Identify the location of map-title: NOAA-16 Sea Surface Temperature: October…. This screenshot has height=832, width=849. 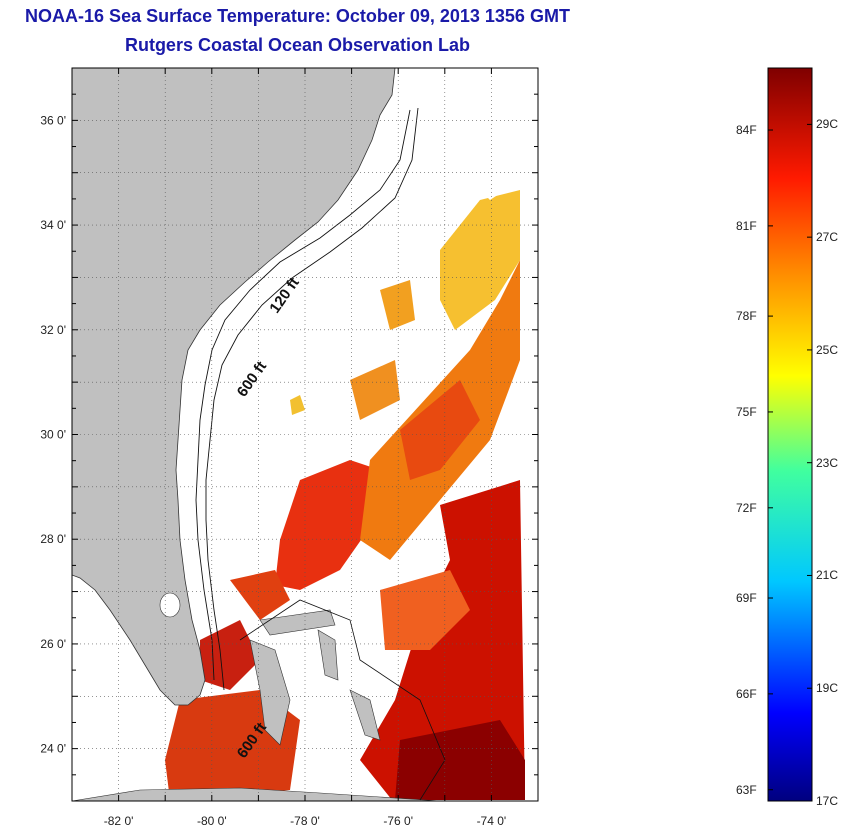
(297, 16).